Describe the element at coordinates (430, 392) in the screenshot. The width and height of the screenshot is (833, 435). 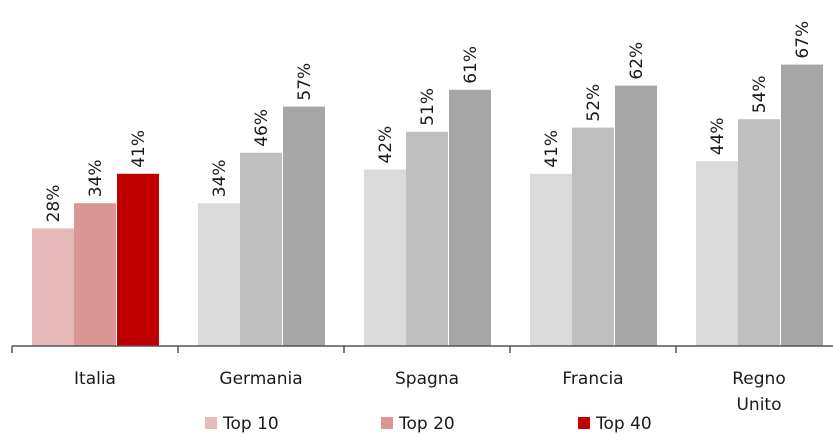
I see `x-tick-labels: Italia Germania Spagna Francia Regno Unito` at that location.